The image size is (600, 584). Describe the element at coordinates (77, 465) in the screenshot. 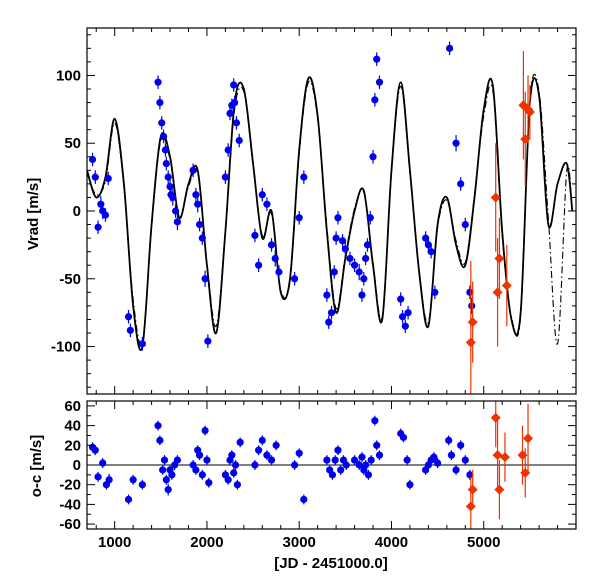

I see `y-tick-label: 0` at that location.